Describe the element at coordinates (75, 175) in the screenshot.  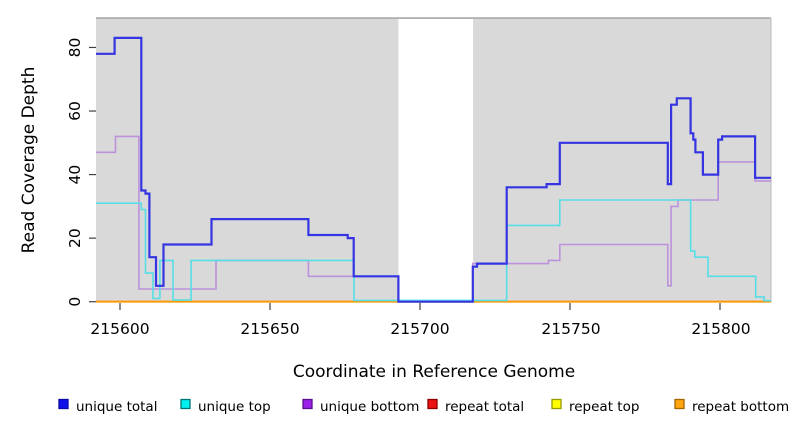
I see `y-tick-label: 40` at that location.